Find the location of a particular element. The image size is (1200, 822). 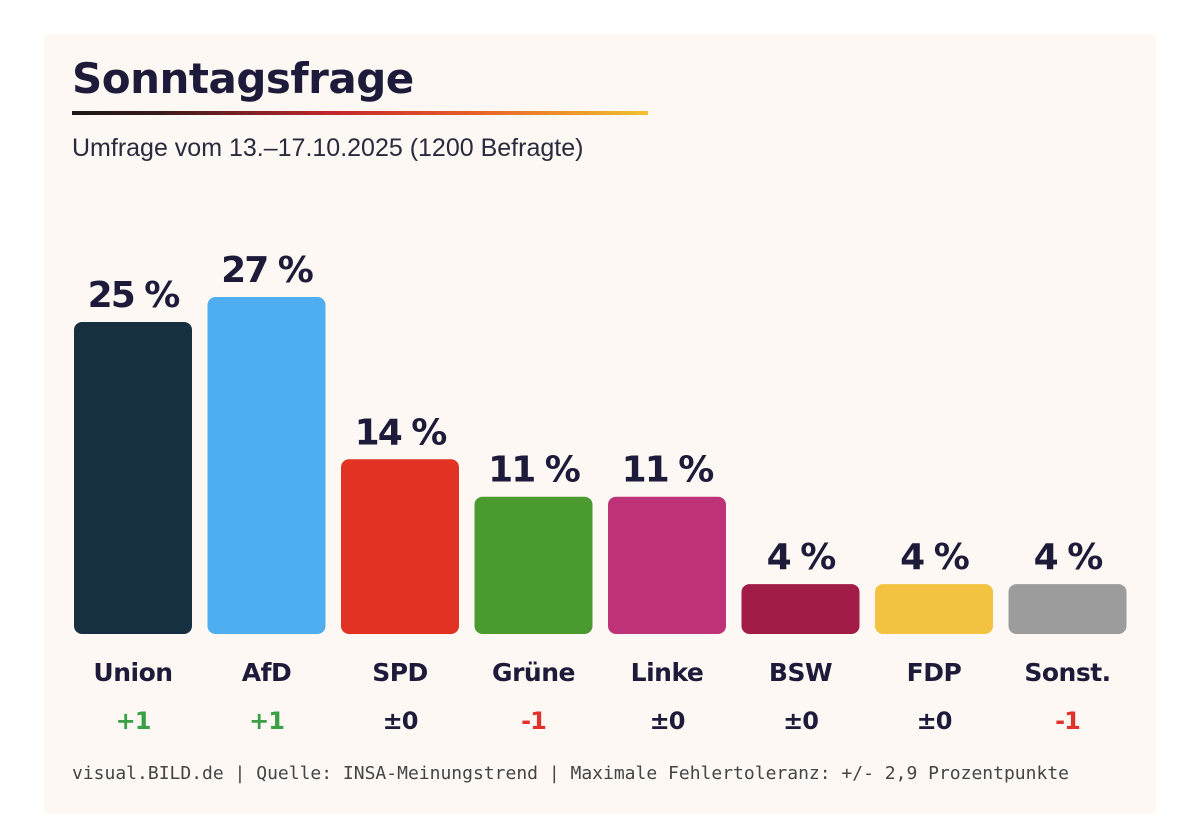

change-label-0: +1 is located at coordinates (133, 721).